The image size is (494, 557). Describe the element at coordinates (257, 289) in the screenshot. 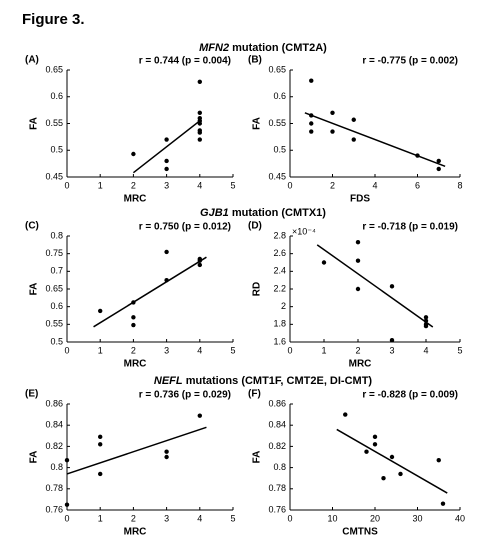

I see `y-axis-label: RD` at that location.